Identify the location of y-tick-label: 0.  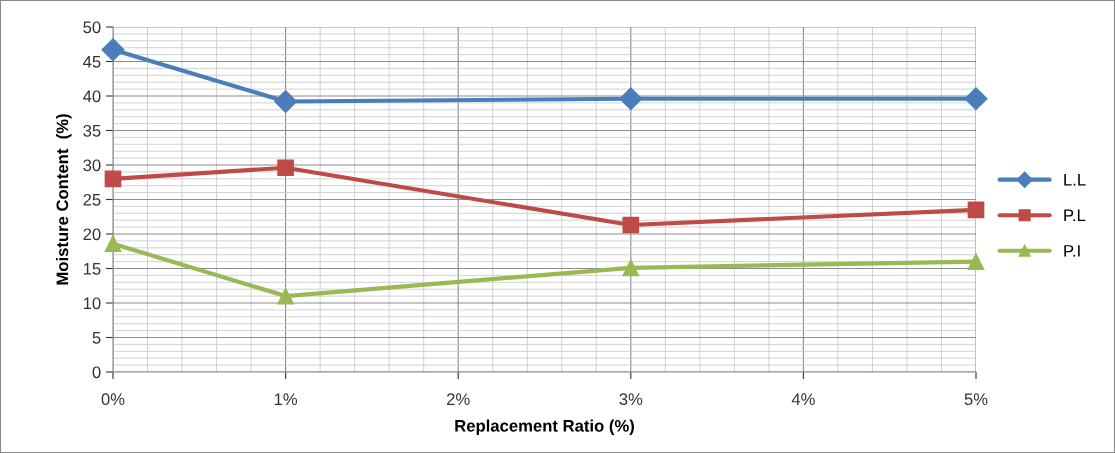
(96, 372).